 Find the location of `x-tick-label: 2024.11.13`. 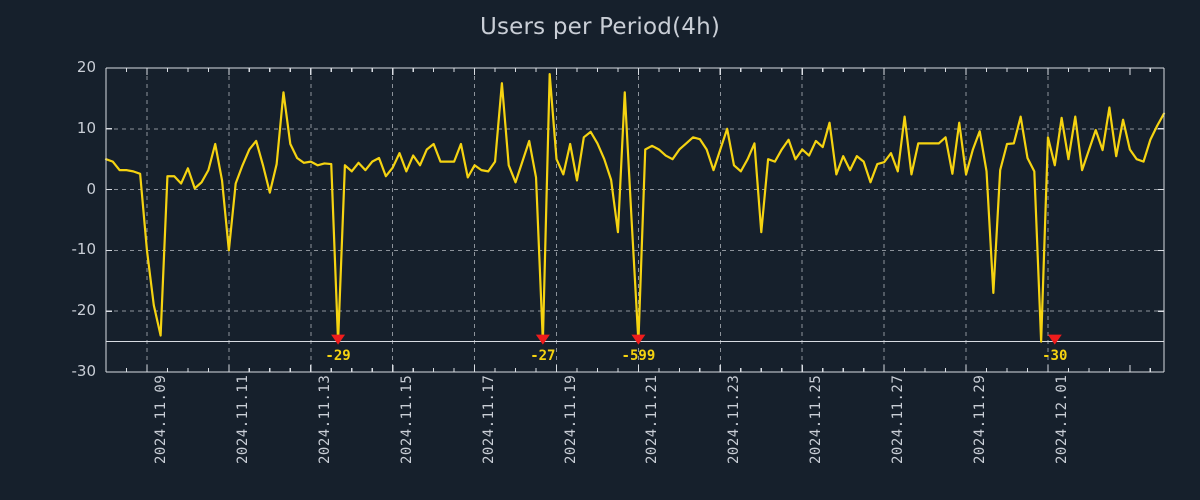

x-tick-label: 2024.11.13 is located at coordinates (324, 419).